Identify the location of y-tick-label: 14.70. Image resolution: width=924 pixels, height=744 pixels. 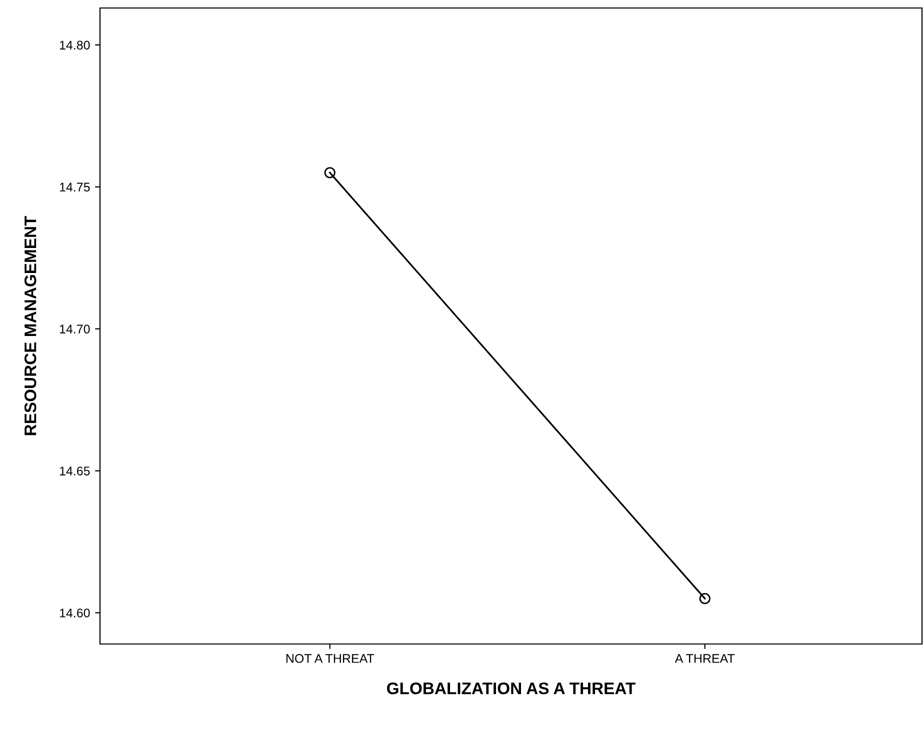
(75, 329).